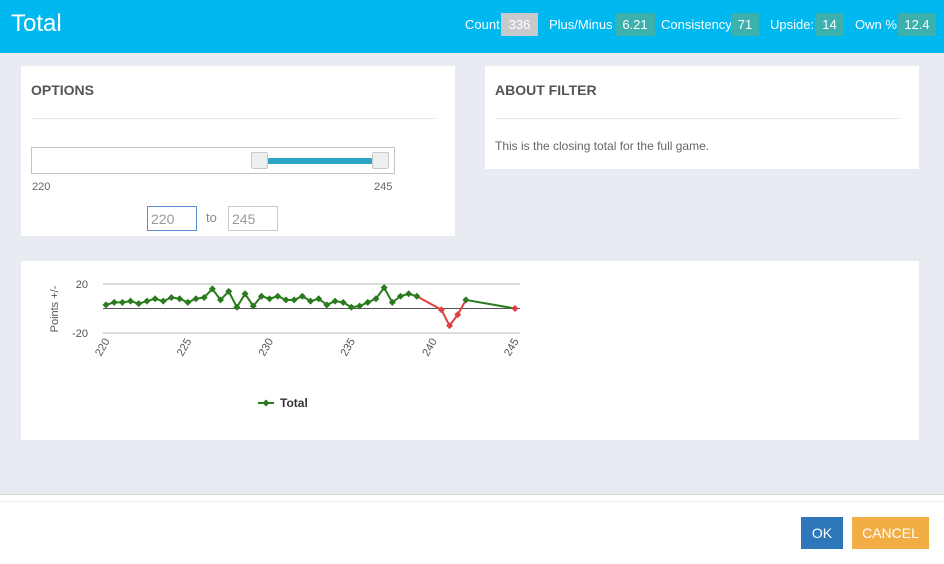 The image size is (944, 564). I want to click on legend-marker, so click(266, 403).